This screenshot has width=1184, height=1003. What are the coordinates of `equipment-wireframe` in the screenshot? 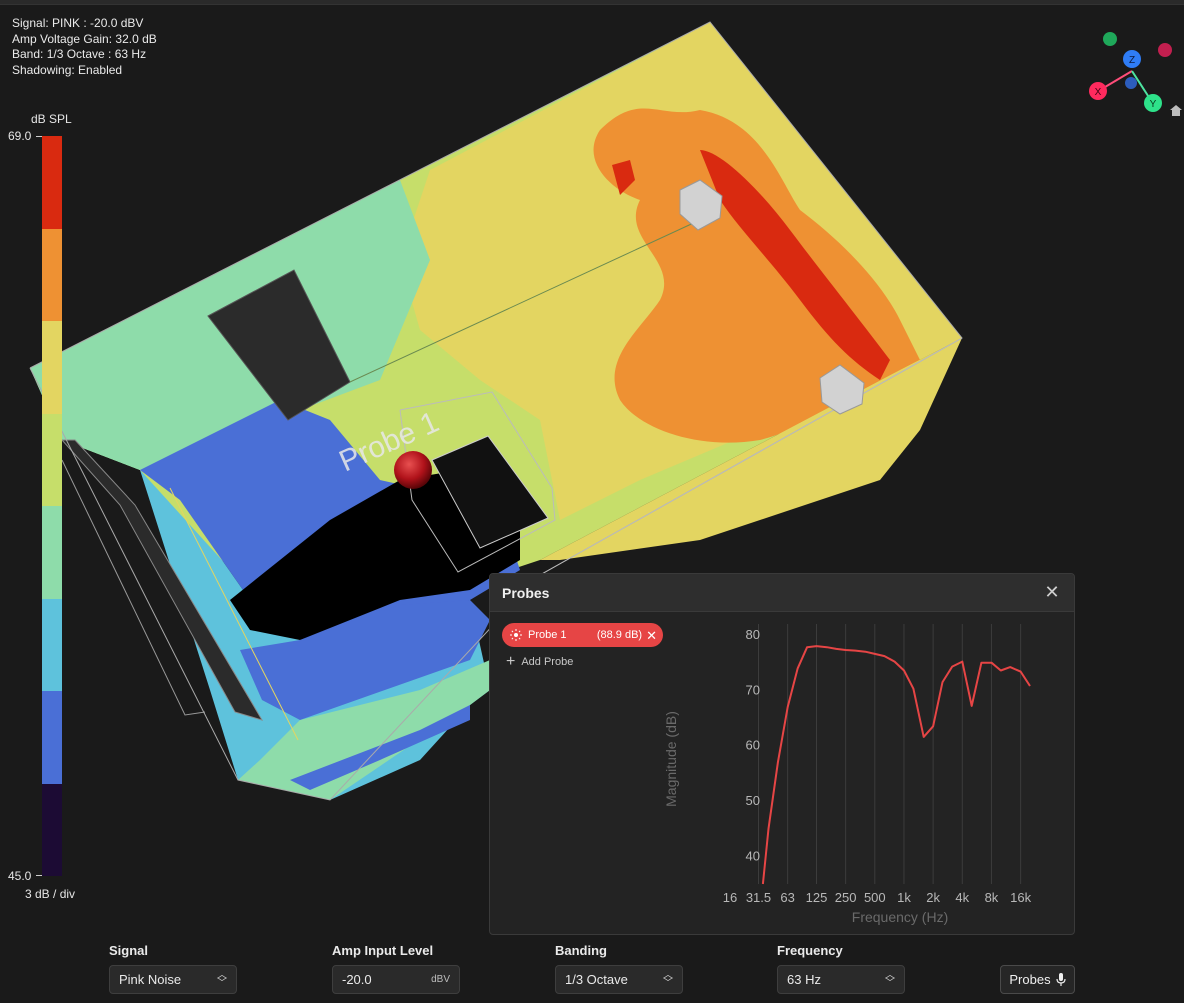 It's located at (477, 482).